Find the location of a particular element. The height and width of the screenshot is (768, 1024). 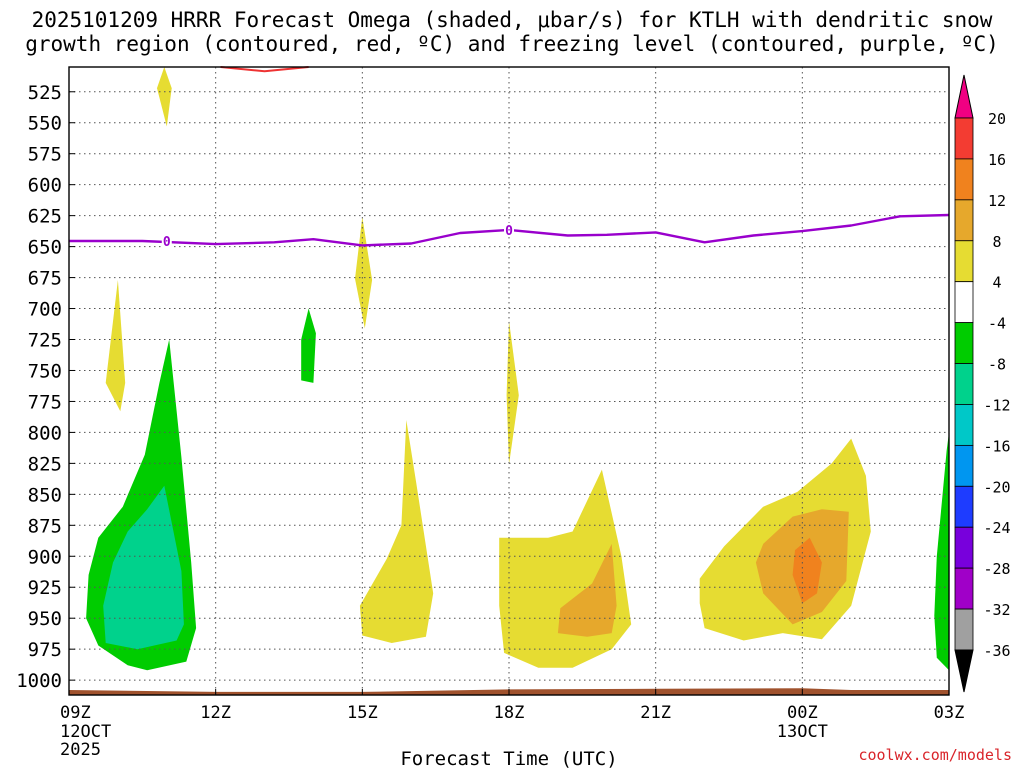

y-tick-label-825: 825 is located at coordinates (45, 464).